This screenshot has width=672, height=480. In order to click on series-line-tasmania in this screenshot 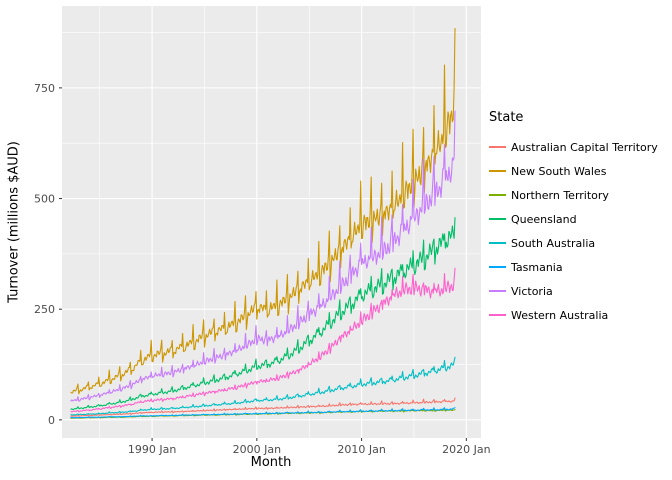, I will do `click(263, 413)`.